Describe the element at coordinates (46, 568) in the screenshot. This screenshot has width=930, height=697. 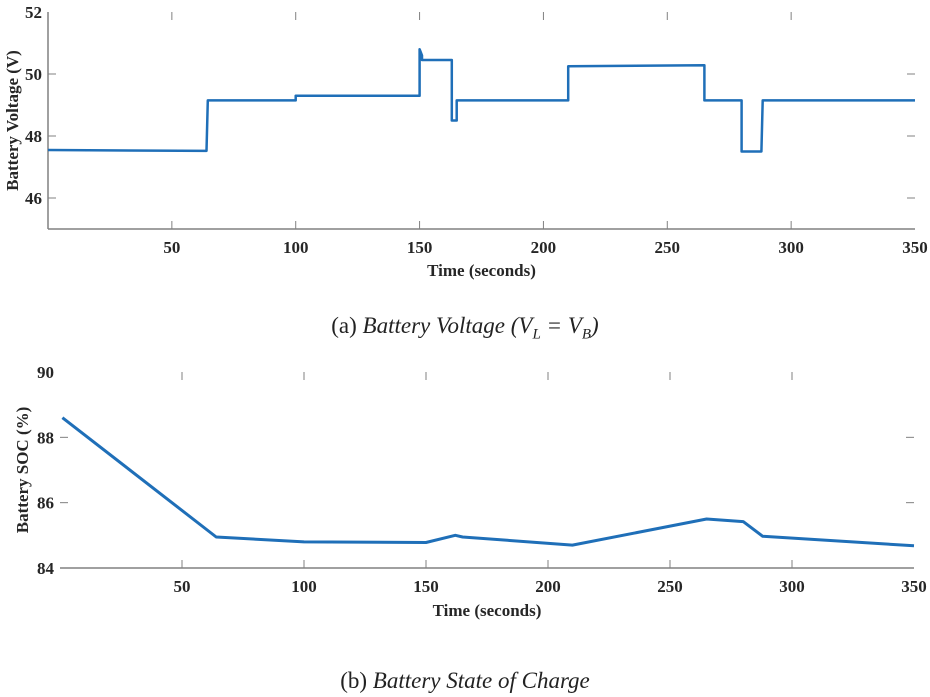
I see `y-tick-label: 84` at that location.